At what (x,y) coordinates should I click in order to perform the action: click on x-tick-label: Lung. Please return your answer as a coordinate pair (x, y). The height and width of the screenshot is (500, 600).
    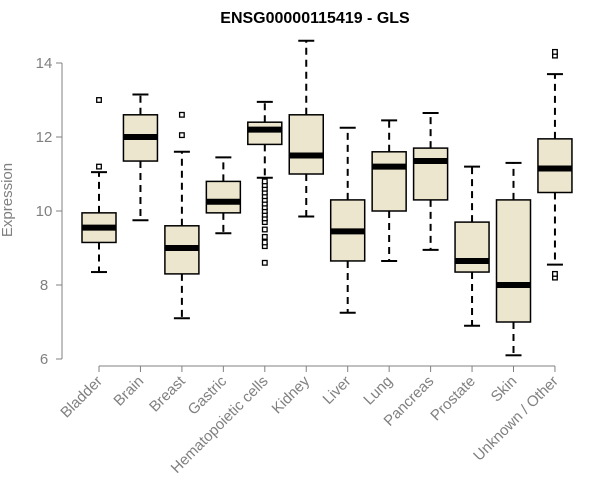
    Looking at the image, I should click on (378, 391).